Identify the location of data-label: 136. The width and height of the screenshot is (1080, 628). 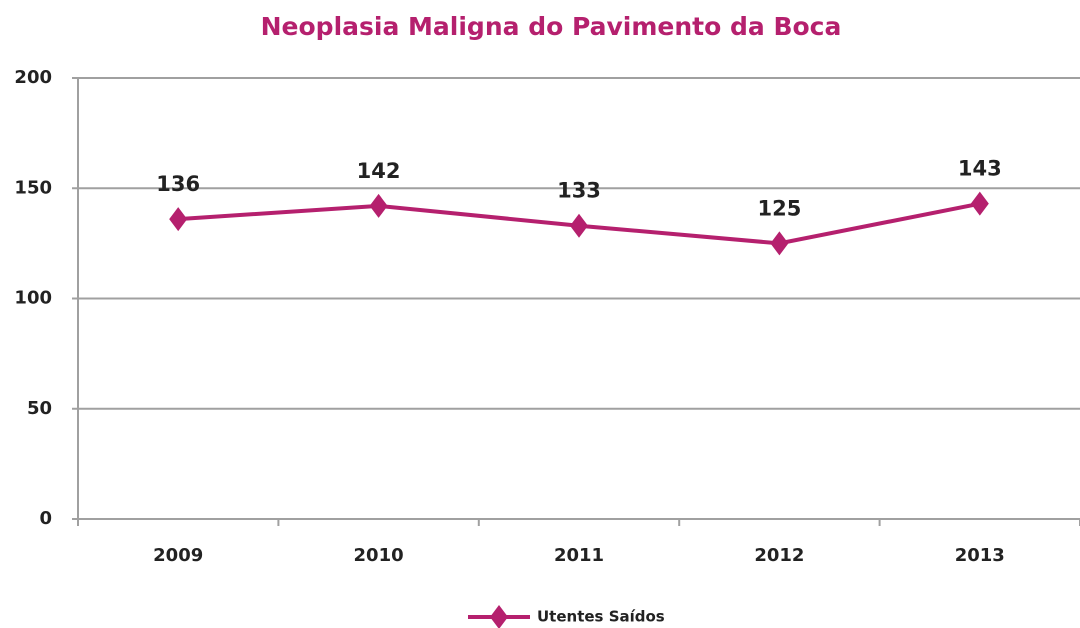
(178, 184).